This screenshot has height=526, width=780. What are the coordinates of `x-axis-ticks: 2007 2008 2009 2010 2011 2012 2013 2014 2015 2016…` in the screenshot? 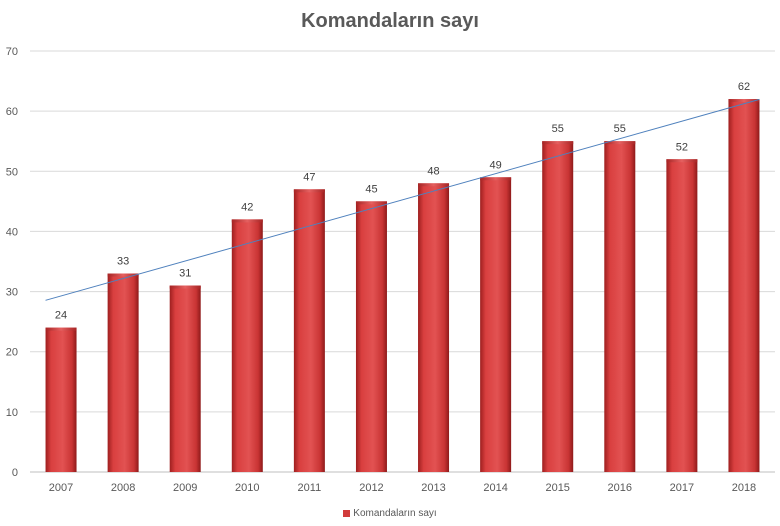 It's located at (402, 488).